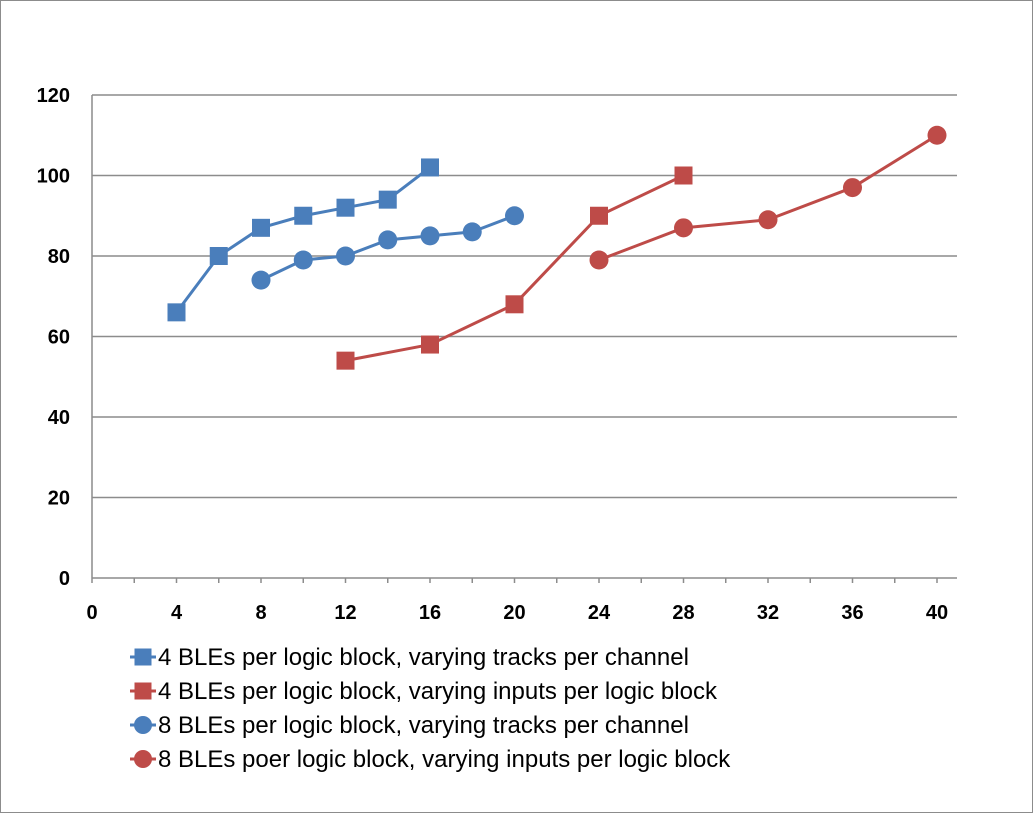 This screenshot has width=1033, height=813. I want to click on x-tick-label: 28, so click(683, 613).